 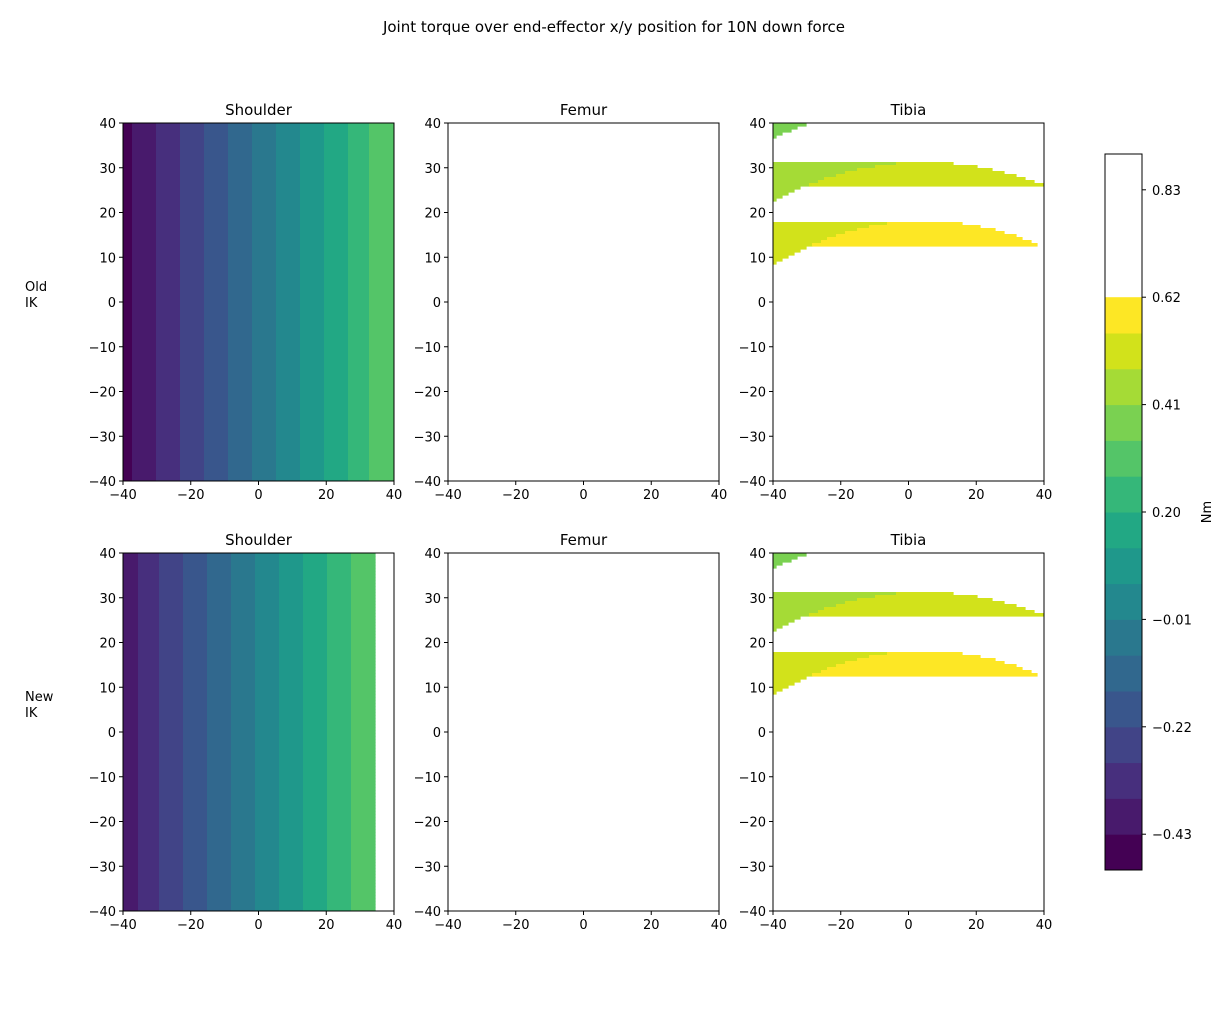 What do you see at coordinates (427, 867) in the screenshot?
I see `y-tick-label: −30` at bounding box center [427, 867].